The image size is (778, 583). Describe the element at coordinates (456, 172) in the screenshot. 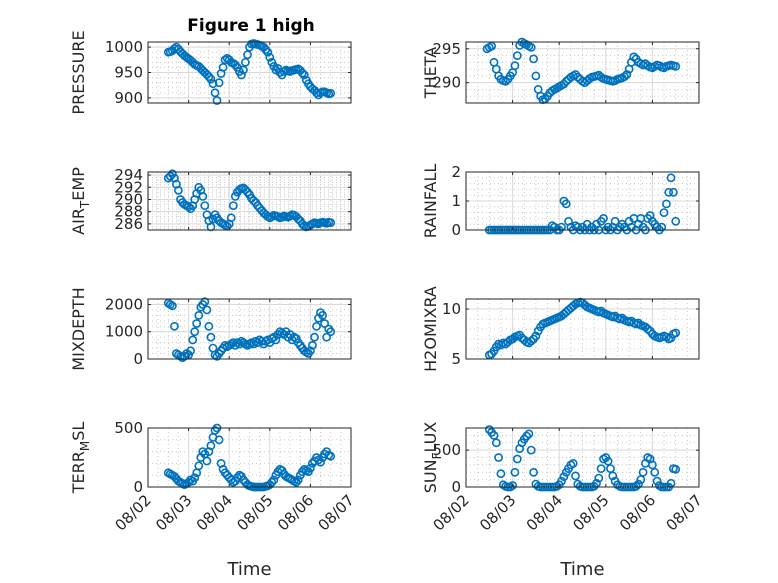

I see `y-tick-label: 2` at that location.